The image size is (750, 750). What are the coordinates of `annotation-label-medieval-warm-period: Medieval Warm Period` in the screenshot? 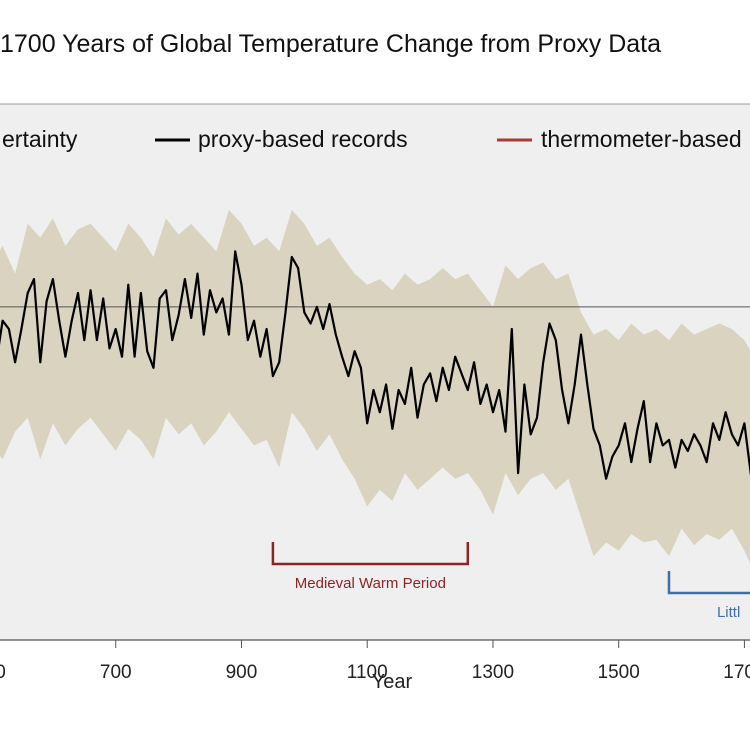 It's located at (370, 583).